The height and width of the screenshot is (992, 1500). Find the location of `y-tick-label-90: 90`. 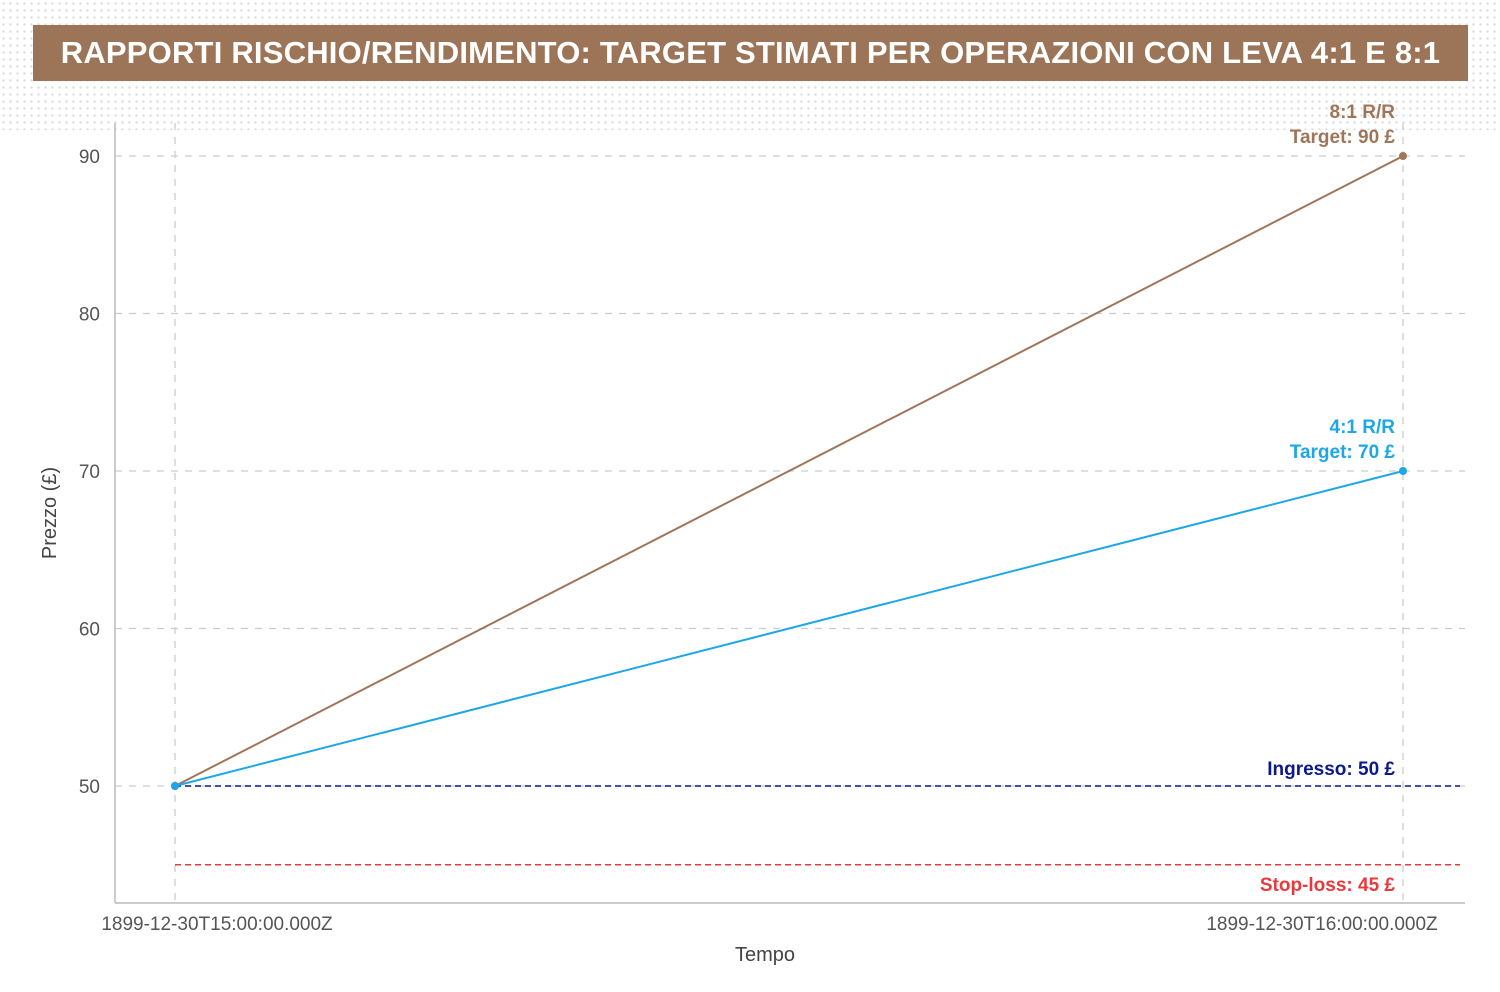

y-tick-label-90: 90 is located at coordinates (89, 157).